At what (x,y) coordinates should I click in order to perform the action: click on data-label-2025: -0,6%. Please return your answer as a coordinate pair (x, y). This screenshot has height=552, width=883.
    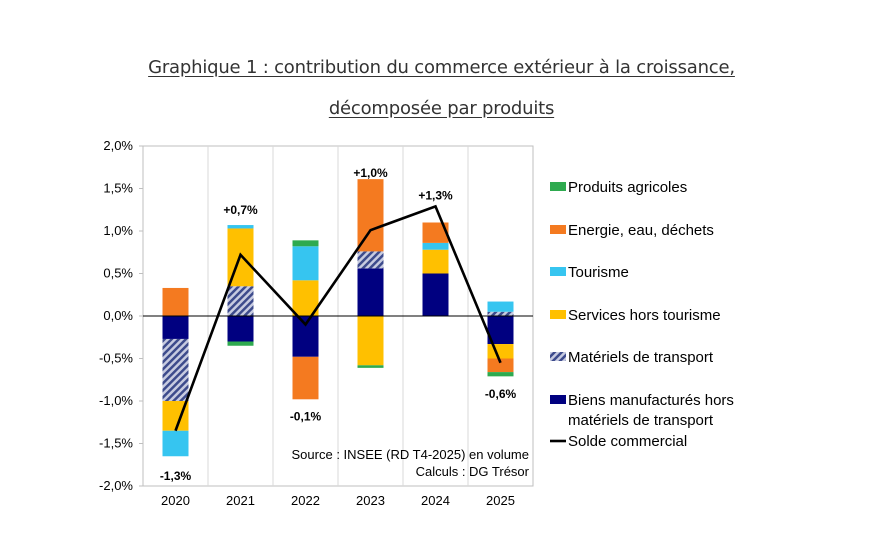
    Looking at the image, I should click on (501, 394).